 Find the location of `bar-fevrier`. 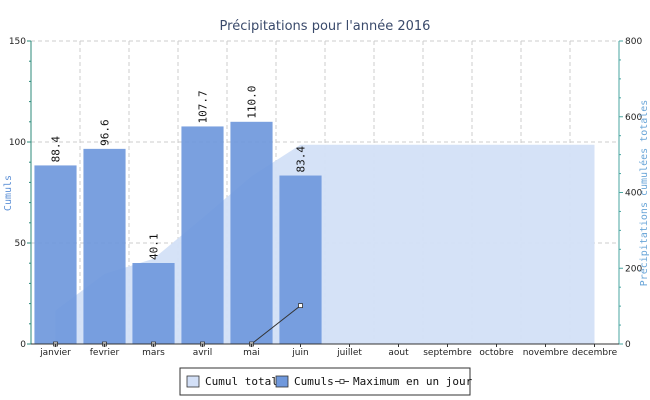

bar-fevrier is located at coordinates (104, 246).